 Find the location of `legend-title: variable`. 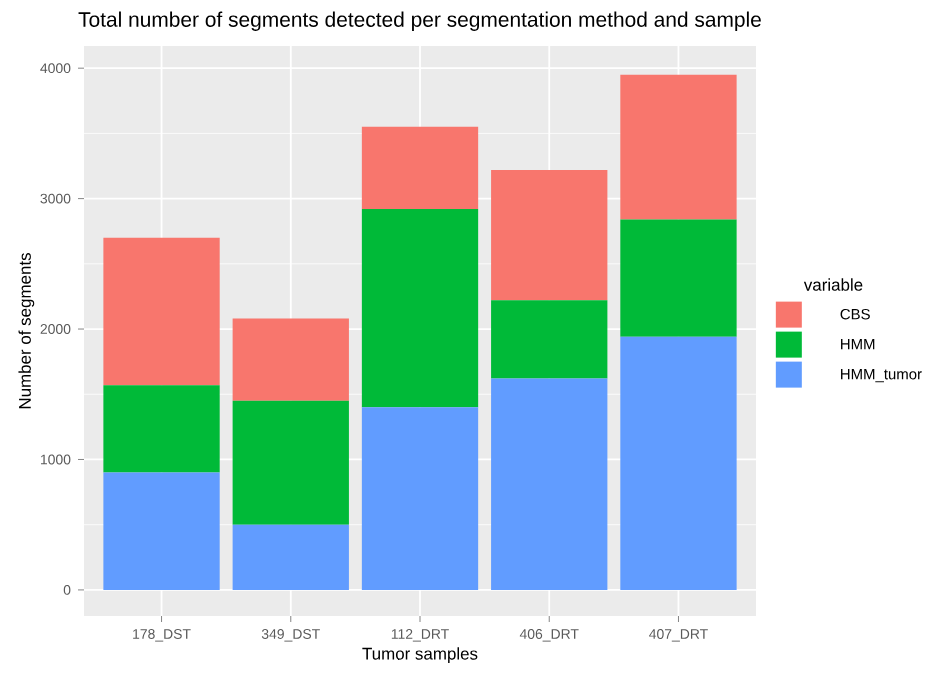

legend-title: variable is located at coordinates (833, 284).